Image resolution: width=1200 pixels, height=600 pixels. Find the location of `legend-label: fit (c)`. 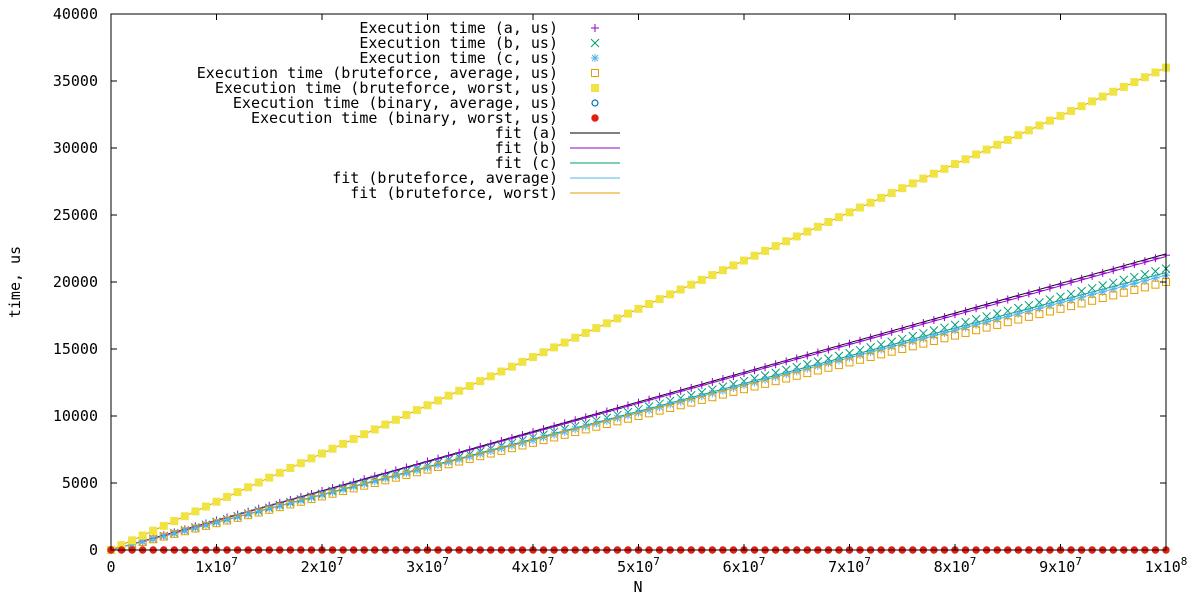

legend-label: fit (c) is located at coordinates (526, 163).